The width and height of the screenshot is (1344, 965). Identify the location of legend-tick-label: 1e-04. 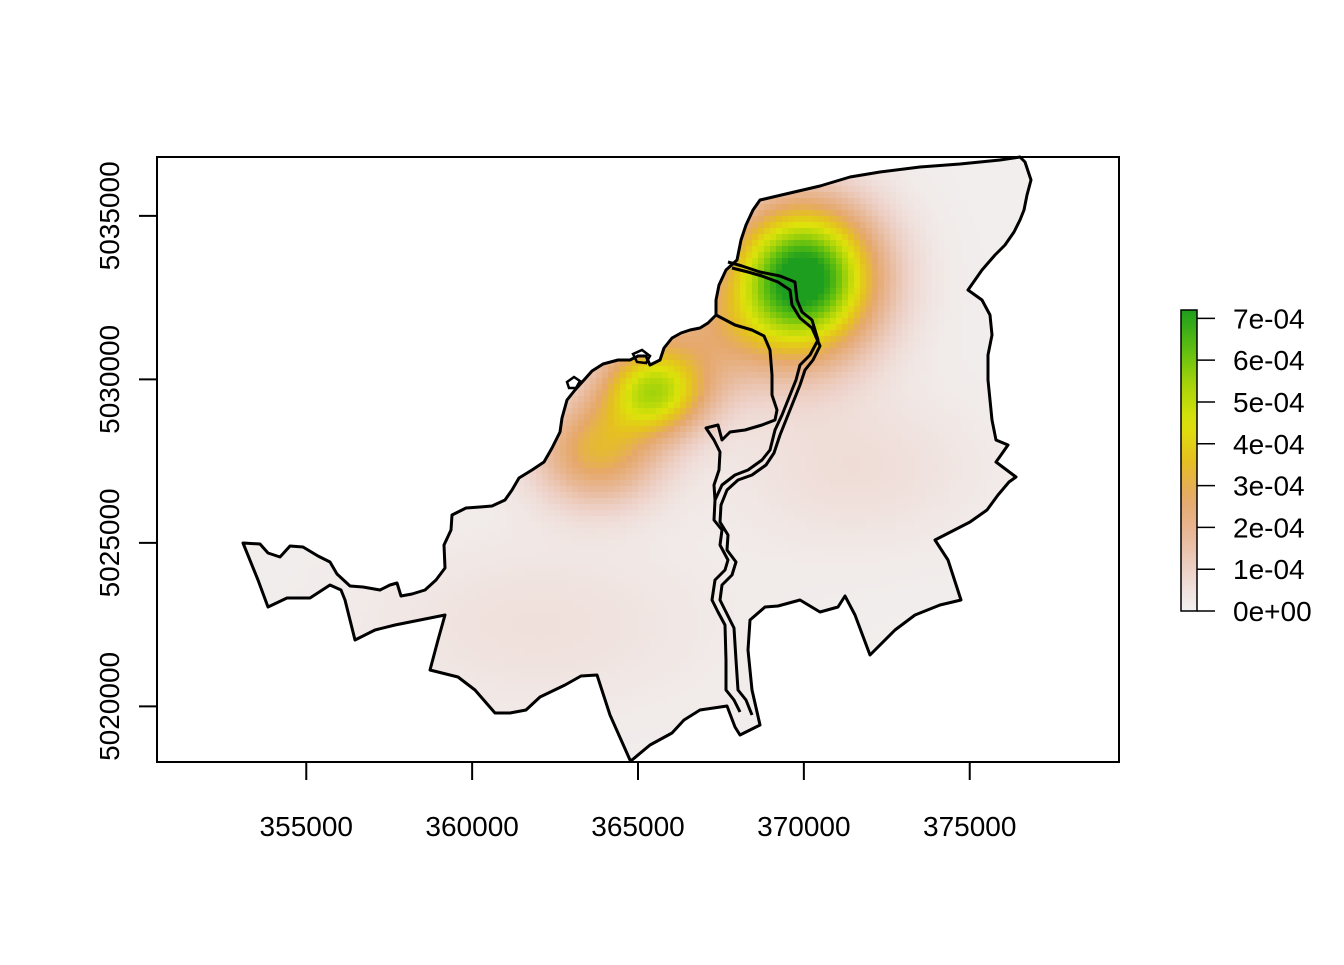
(1269, 569).